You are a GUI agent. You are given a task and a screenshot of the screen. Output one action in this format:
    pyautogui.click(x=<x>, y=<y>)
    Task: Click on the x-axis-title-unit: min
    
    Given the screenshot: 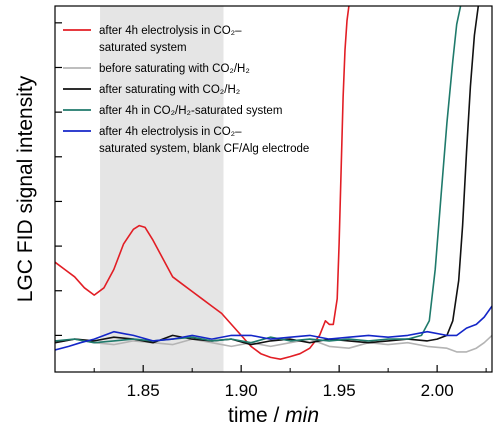 What is the action you would take?
    pyautogui.click(x=302, y=415)
    